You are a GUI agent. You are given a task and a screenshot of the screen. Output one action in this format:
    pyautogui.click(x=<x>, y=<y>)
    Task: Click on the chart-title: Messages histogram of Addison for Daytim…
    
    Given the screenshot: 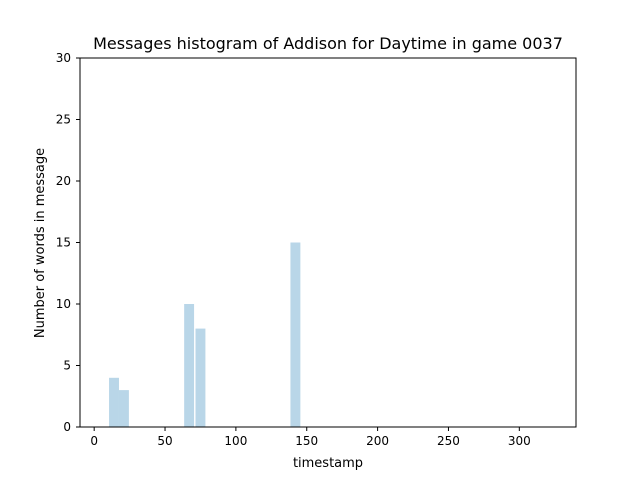 What is the action you would take?
    pyautogui.click(x=328, y=43)
    